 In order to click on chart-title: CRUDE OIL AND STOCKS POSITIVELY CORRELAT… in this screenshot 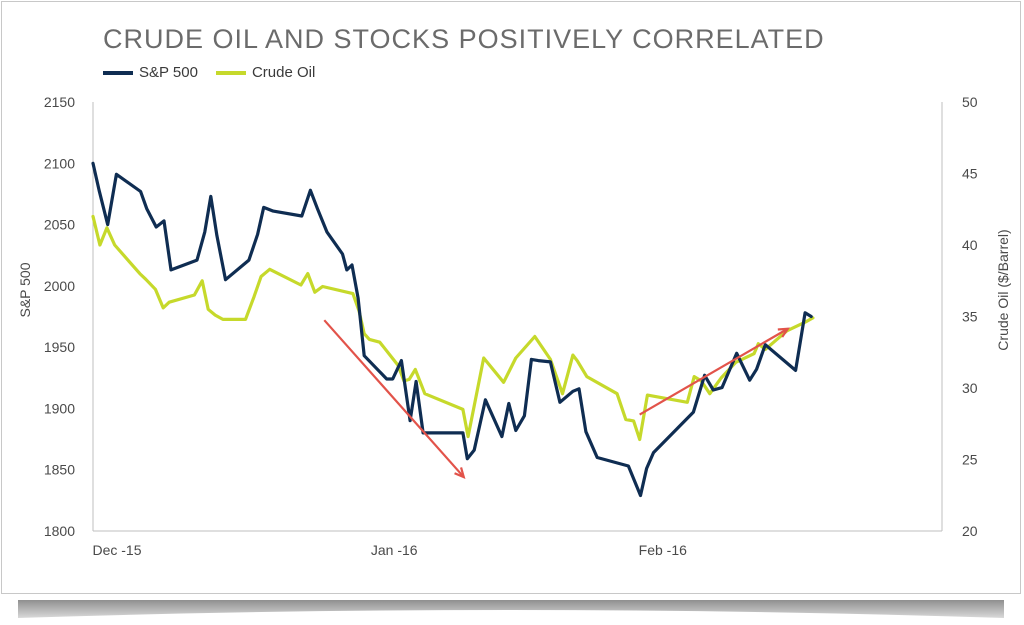, I will do `click(464, 39)`.